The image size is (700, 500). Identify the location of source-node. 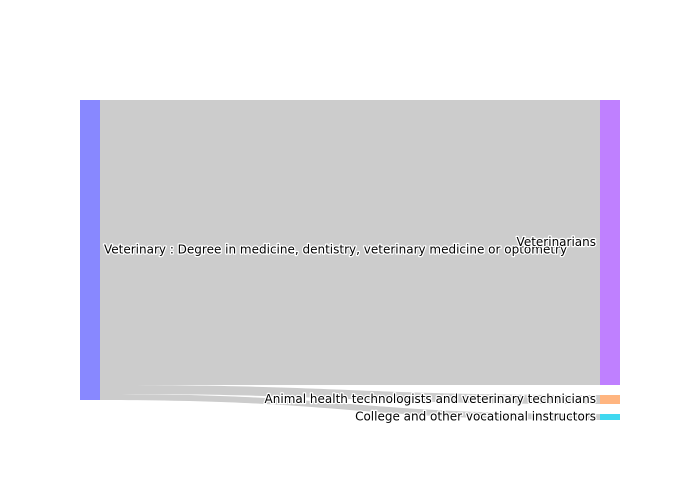
(90, 250).